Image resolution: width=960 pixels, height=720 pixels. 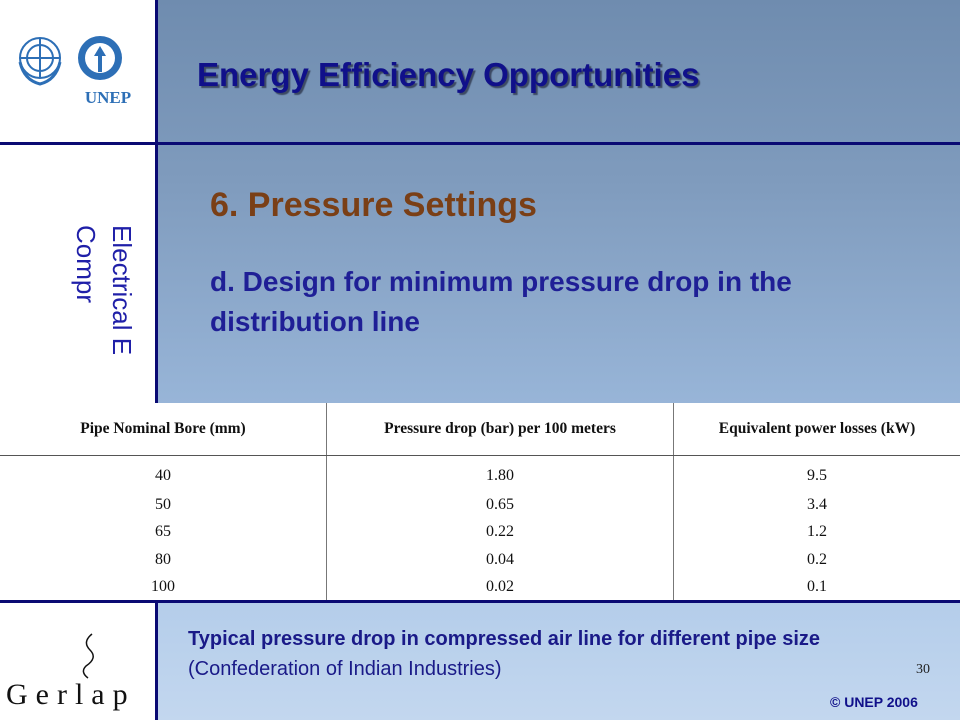 What do you see at coordinates (500, 532) in the screenshot?
I see `table-cell: 0.22` at bounding box center [500, 532].